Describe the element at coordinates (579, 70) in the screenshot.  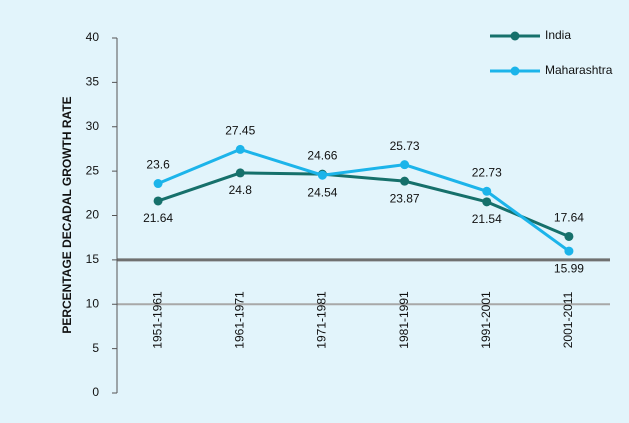
I see `legend-label: Maharashtra` at that location.